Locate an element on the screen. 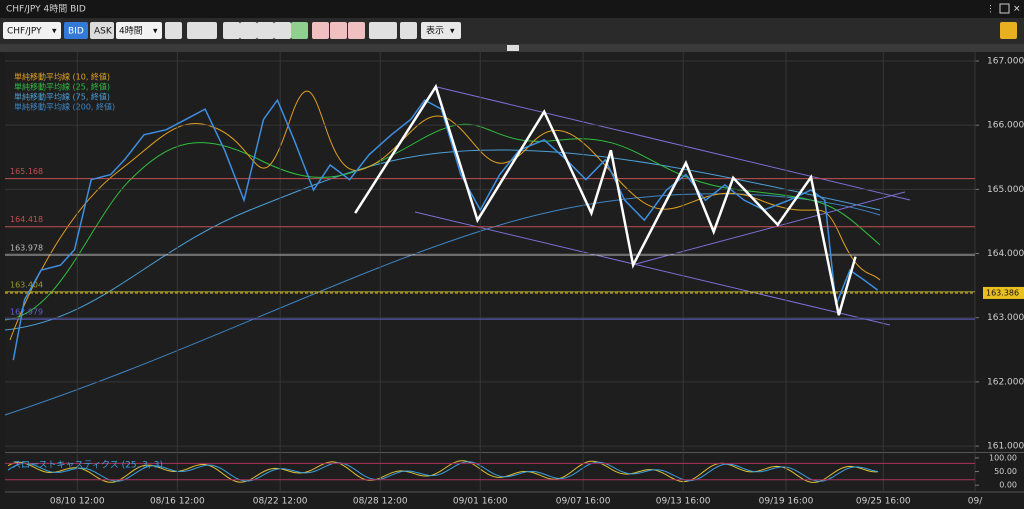 This screenshot has height=509, width=1024. indicator-legend: 単純移動平均線 (75, 終値) is located at coordinates (62, 97).